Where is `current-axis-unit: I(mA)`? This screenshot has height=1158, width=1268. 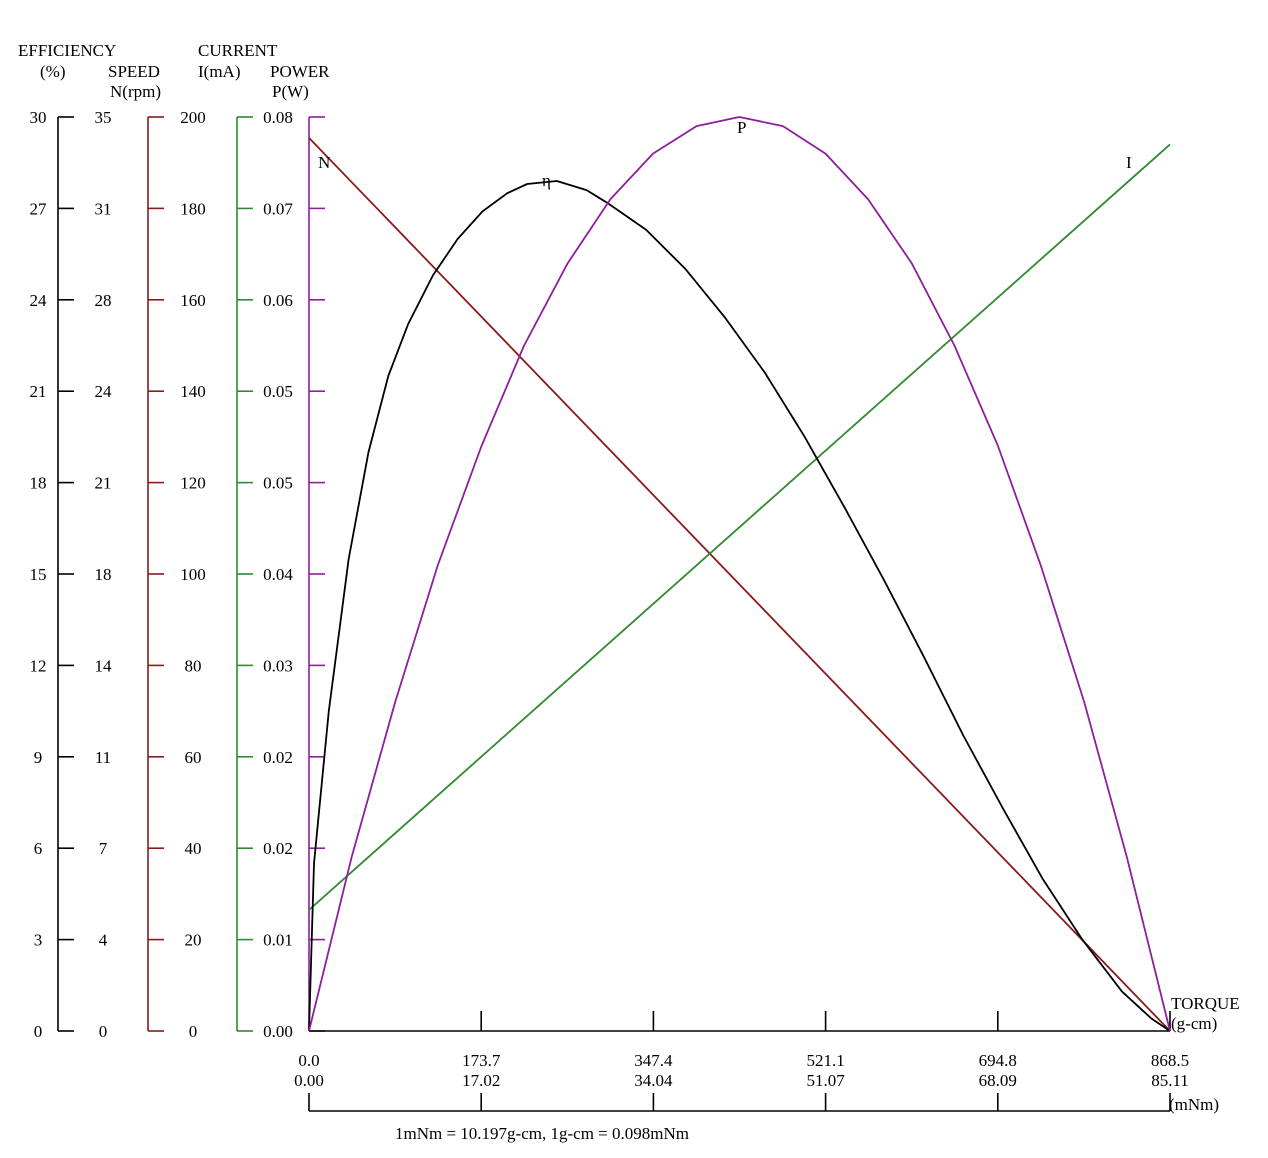 current-axis-unit: I(mA) is located at coordinates (219, 71).